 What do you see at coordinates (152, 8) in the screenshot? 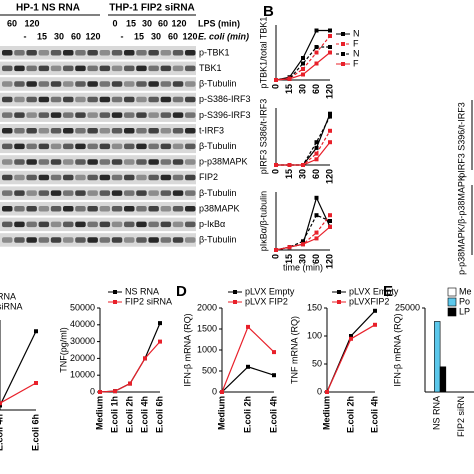
I see `blot-header: THP-1 FIP2 siRNA` at bounding box center [152, 8].